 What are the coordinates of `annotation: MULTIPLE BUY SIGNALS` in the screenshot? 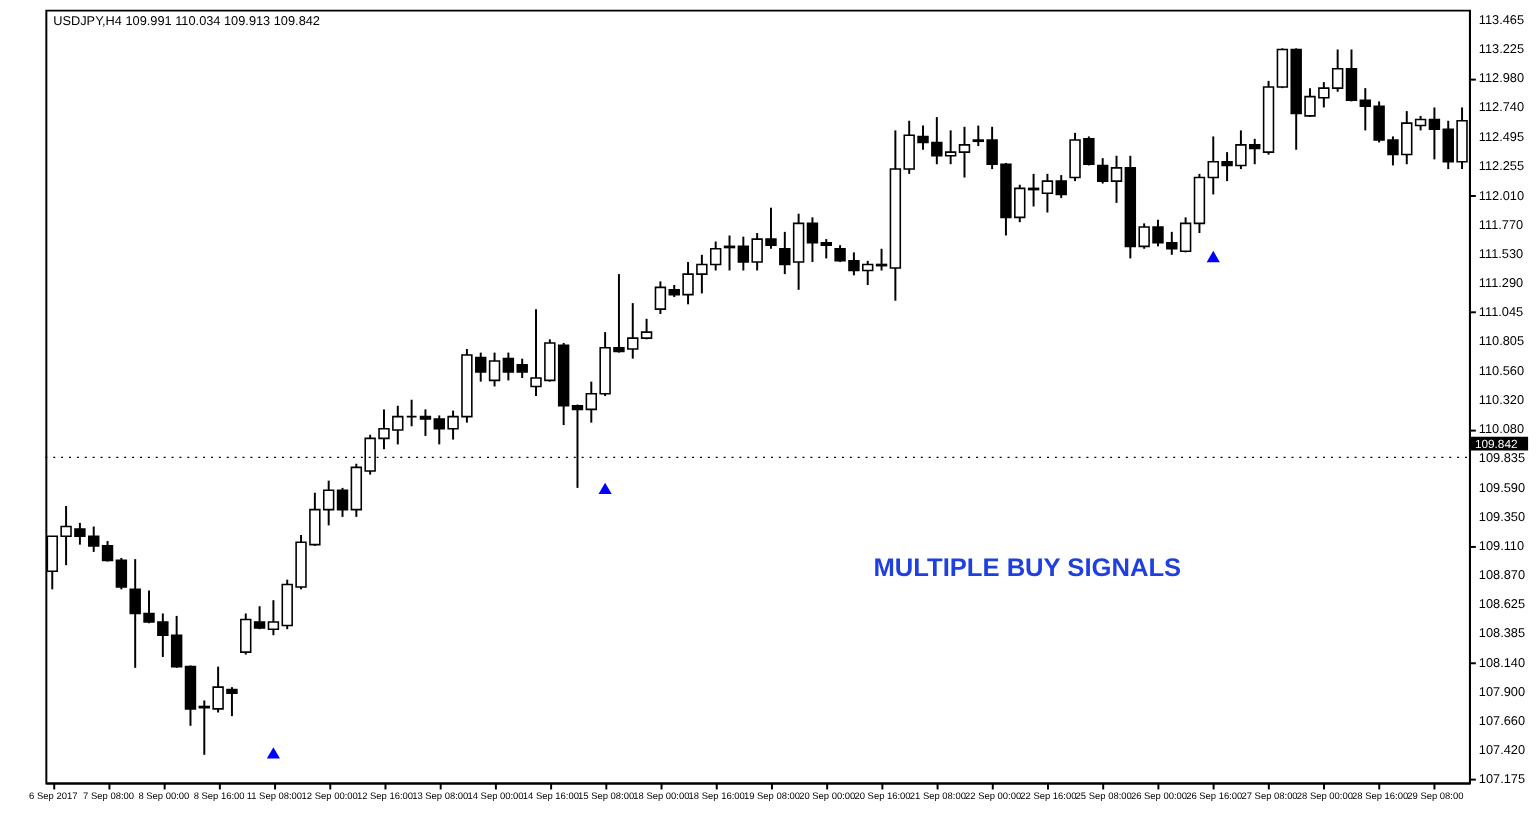 It's located at (1028, 566).